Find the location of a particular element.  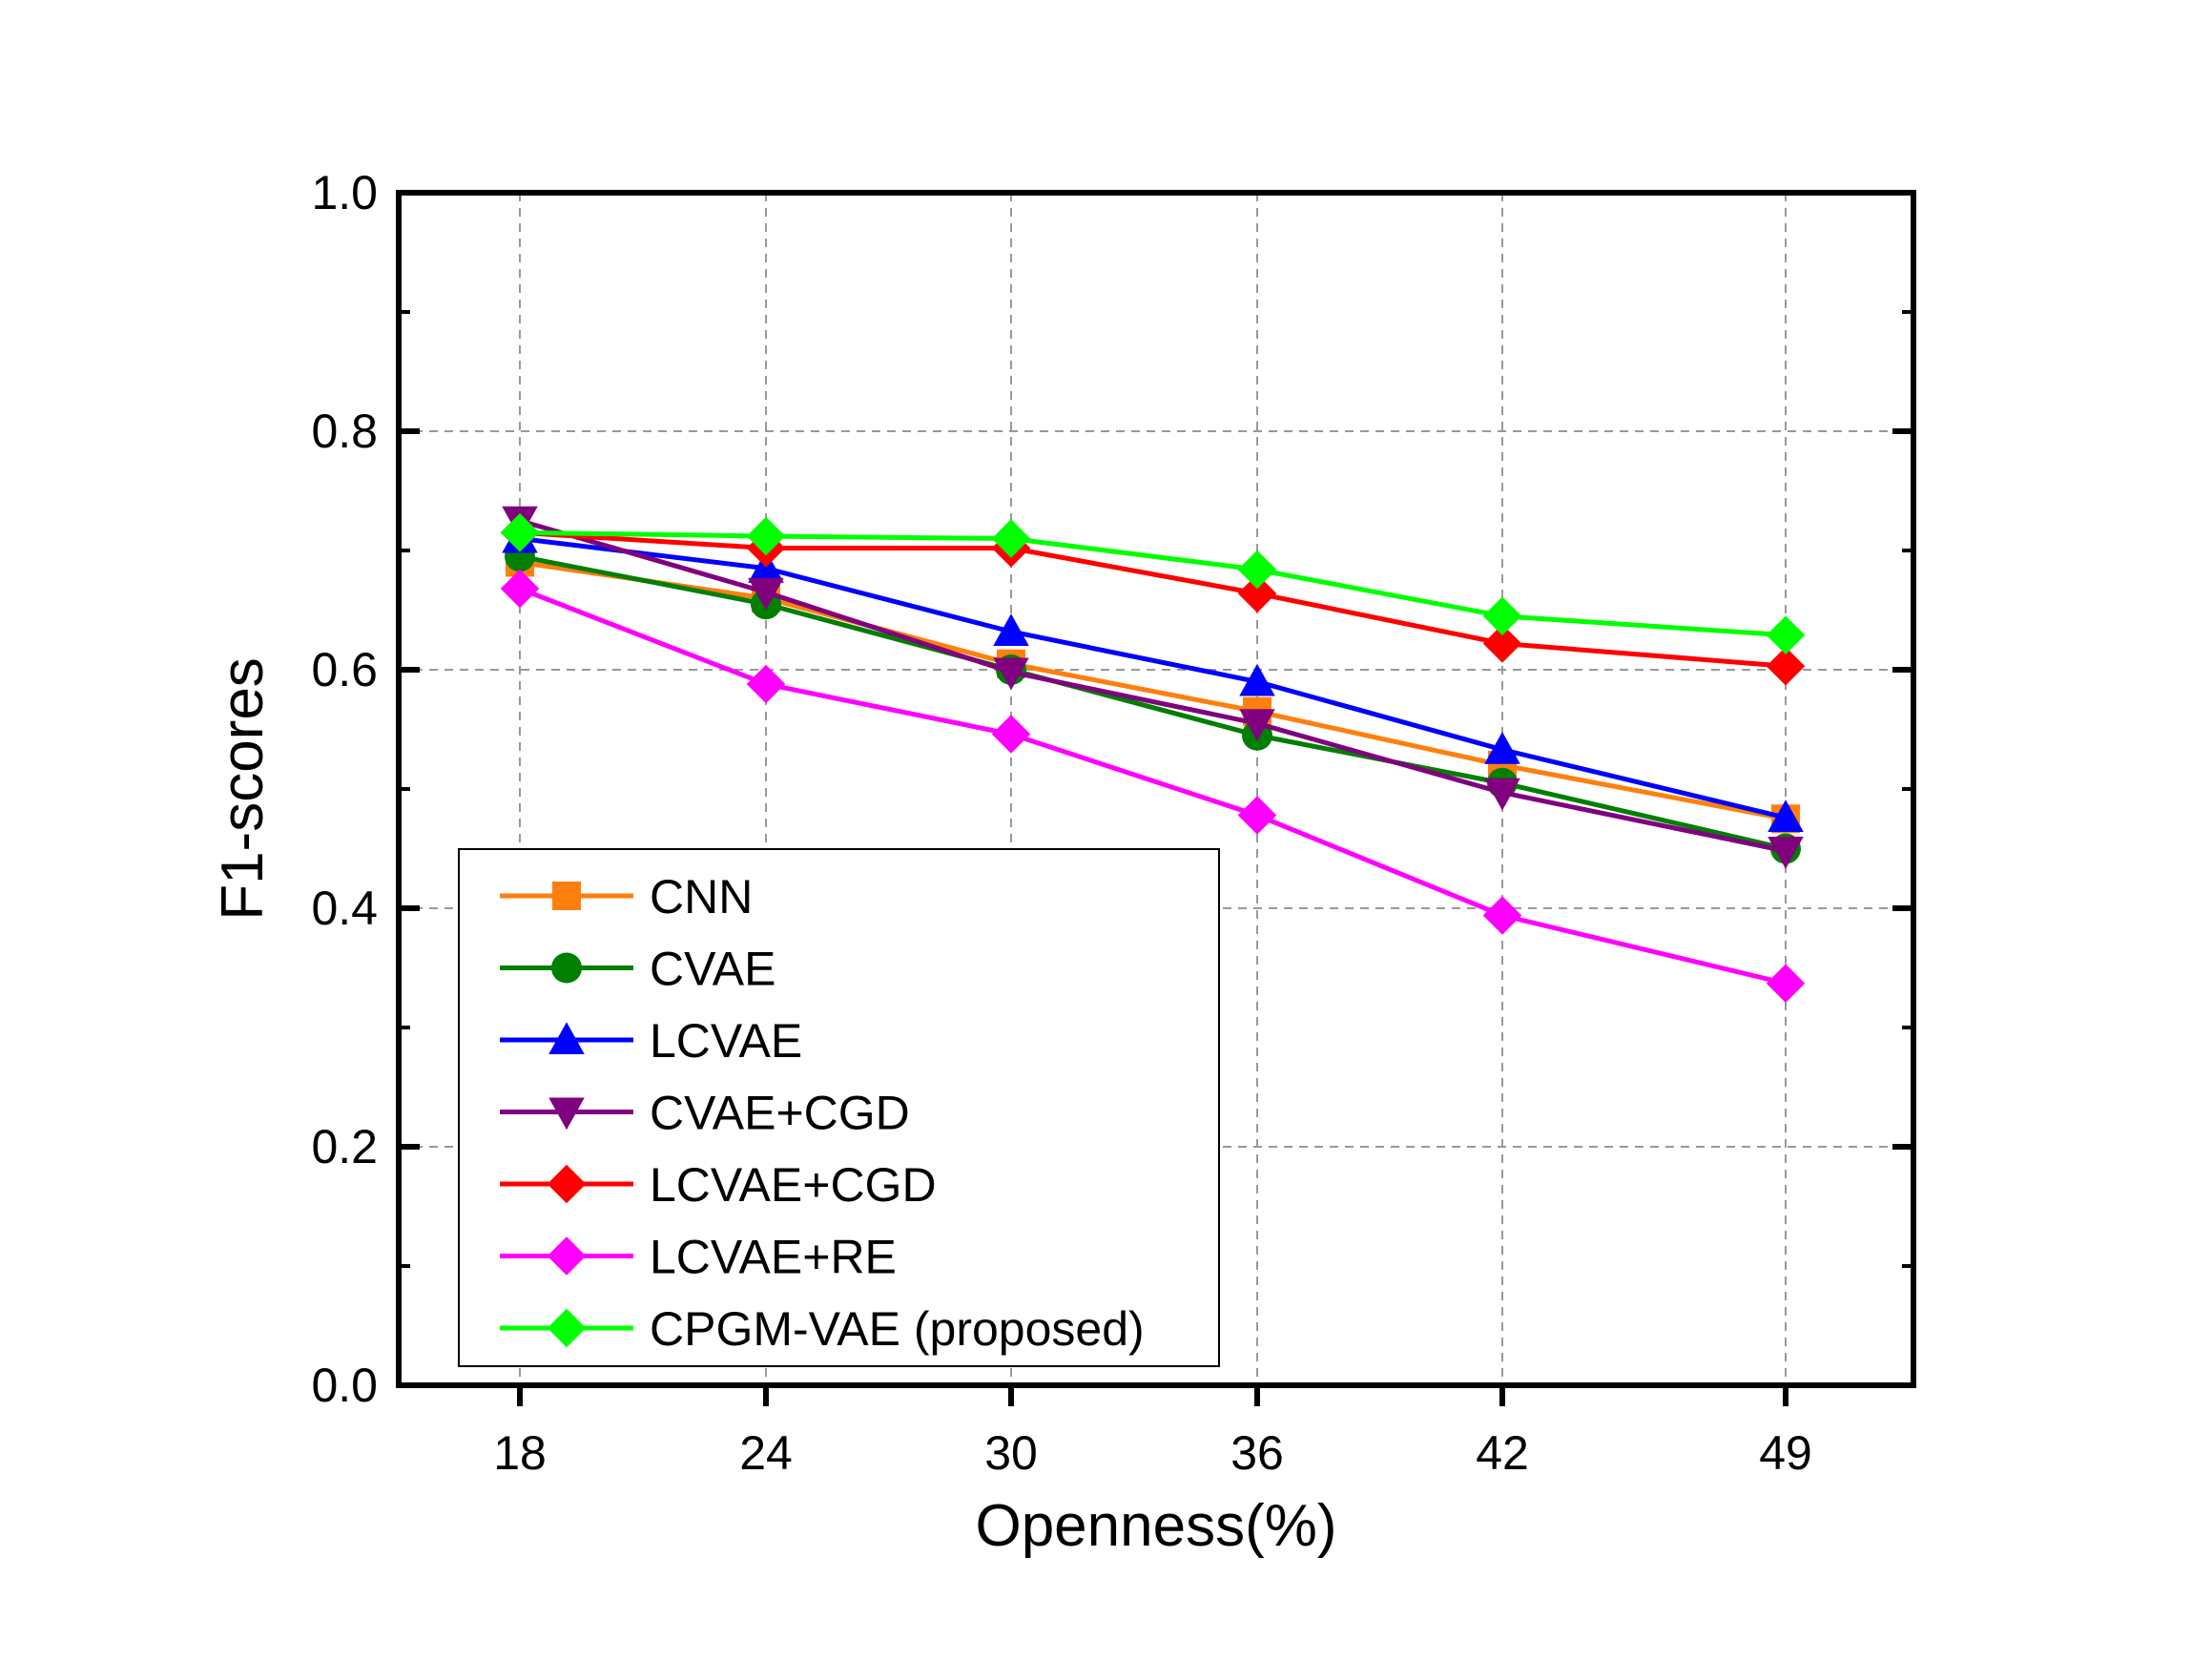

series-line-cvae is located at coordinates (1153, 702).